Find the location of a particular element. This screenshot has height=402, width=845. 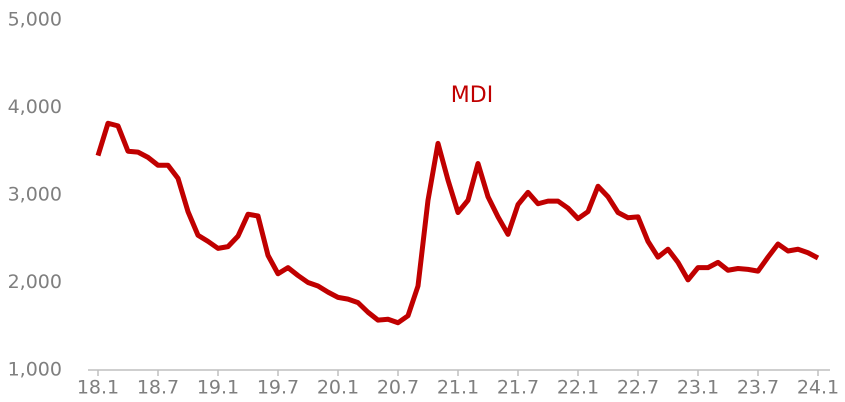

y-tick-label: 3,000 is located at coordinates (35, 195).